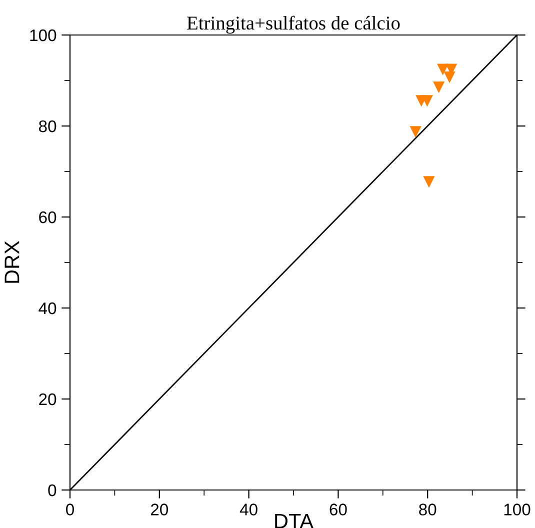 This screenshot has height=528, width=535. I want to click on x-tick-label: 100, so click(517, 510).